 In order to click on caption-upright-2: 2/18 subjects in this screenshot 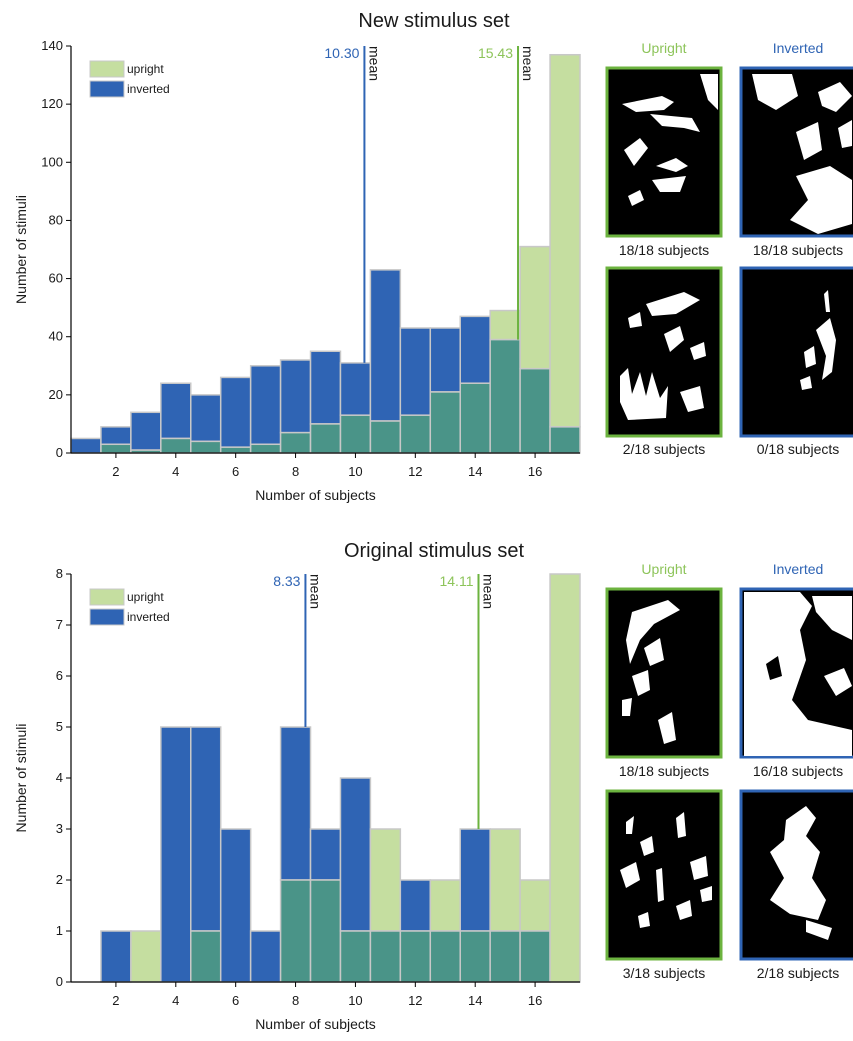, I will do `click(664, 449)`.